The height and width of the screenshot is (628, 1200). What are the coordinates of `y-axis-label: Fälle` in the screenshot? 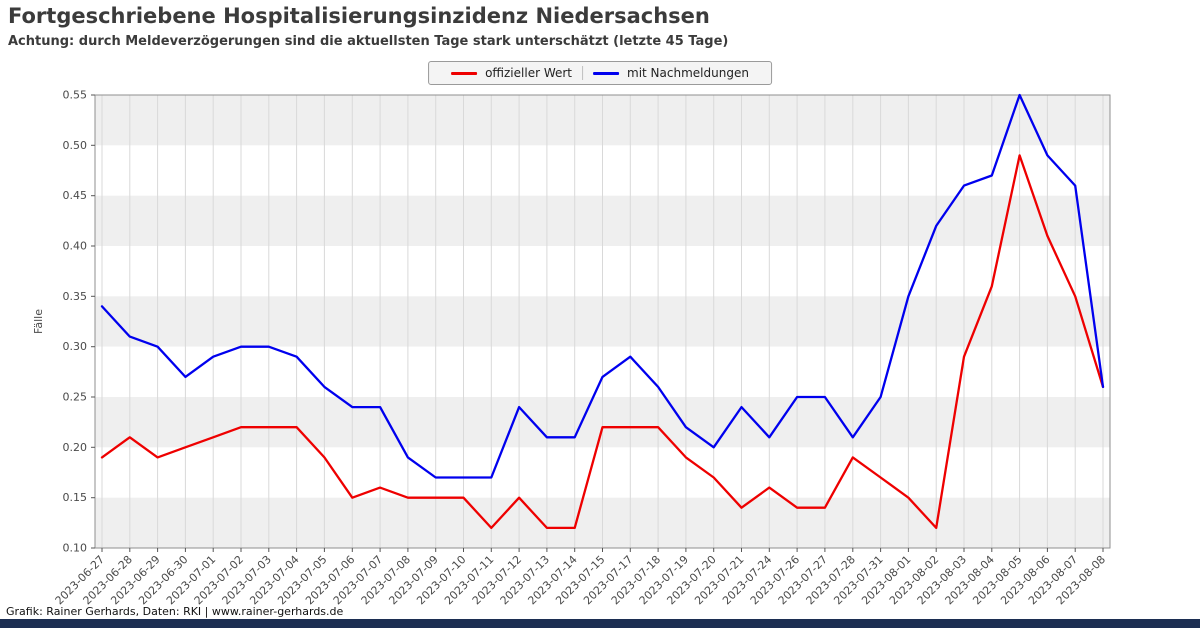 It's located at (38, 321).